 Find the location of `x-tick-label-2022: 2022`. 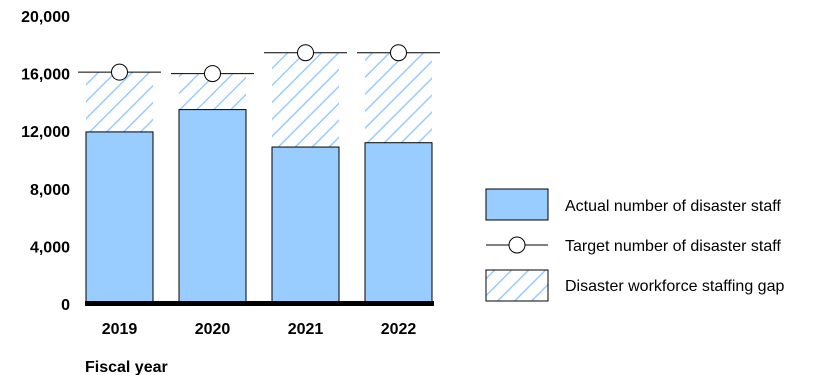

x-tick-label-2022: 2022 is located at coordinates (399, 329).